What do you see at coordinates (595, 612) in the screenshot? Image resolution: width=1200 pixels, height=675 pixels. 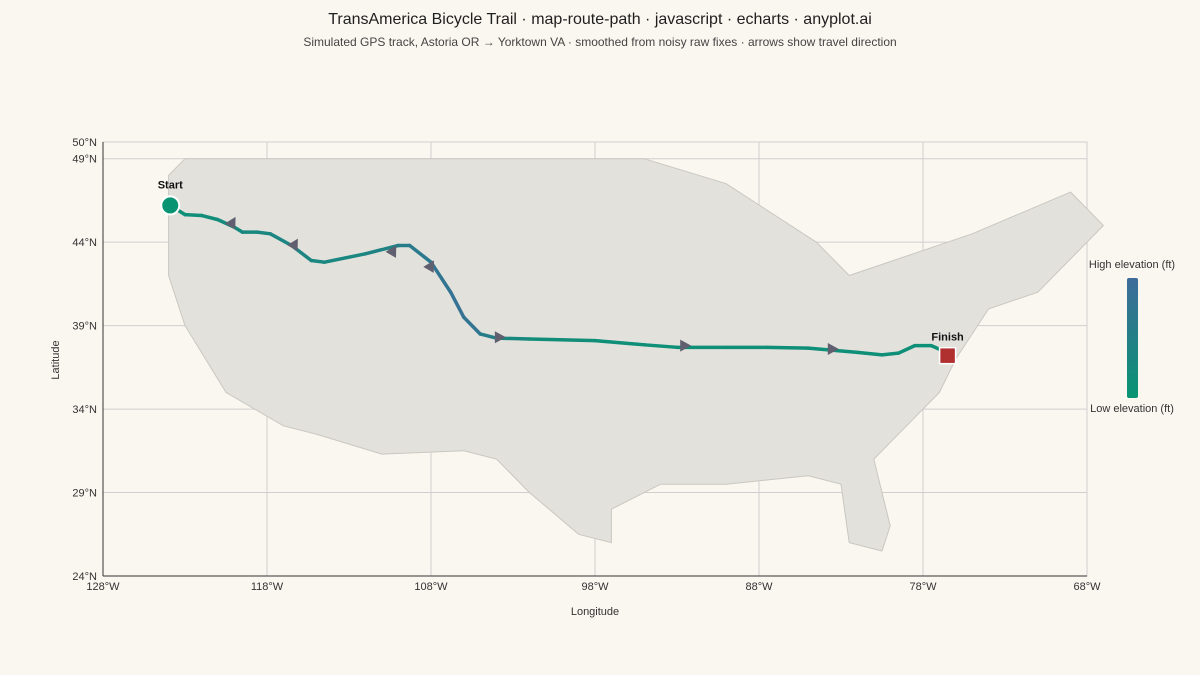 I see `x-axis-label: Longitude` at bounding box center [595, 612].